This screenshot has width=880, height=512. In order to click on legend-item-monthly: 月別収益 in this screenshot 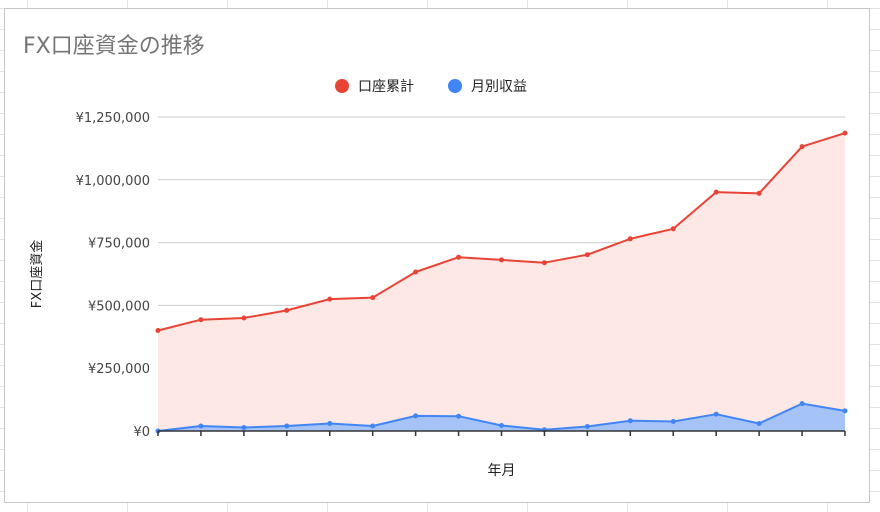, I will do `click(487, 86)`.